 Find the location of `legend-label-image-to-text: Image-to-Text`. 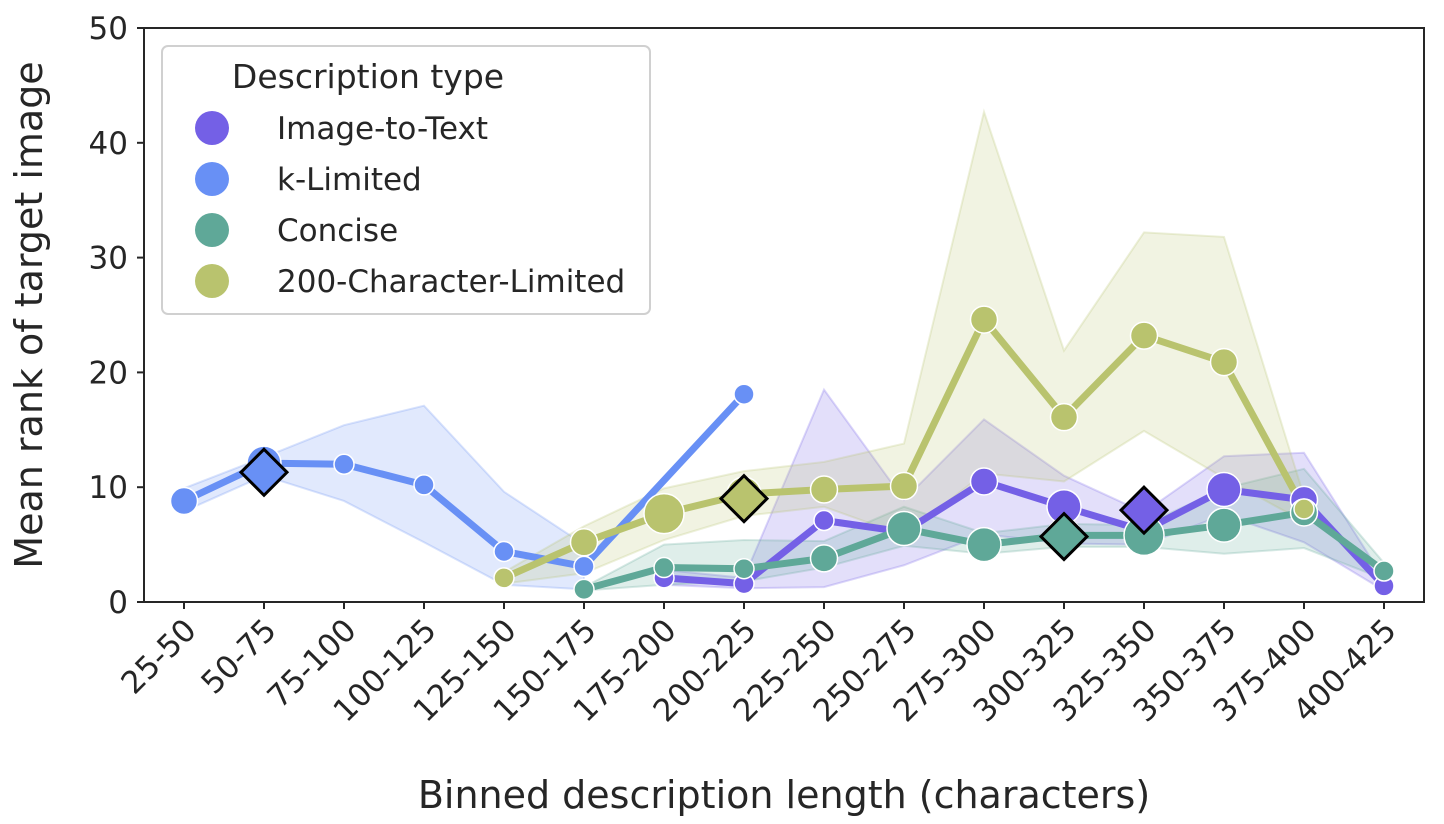

legend-label-image-to-text: Image-to-Text is located at coordinates (382, 129).